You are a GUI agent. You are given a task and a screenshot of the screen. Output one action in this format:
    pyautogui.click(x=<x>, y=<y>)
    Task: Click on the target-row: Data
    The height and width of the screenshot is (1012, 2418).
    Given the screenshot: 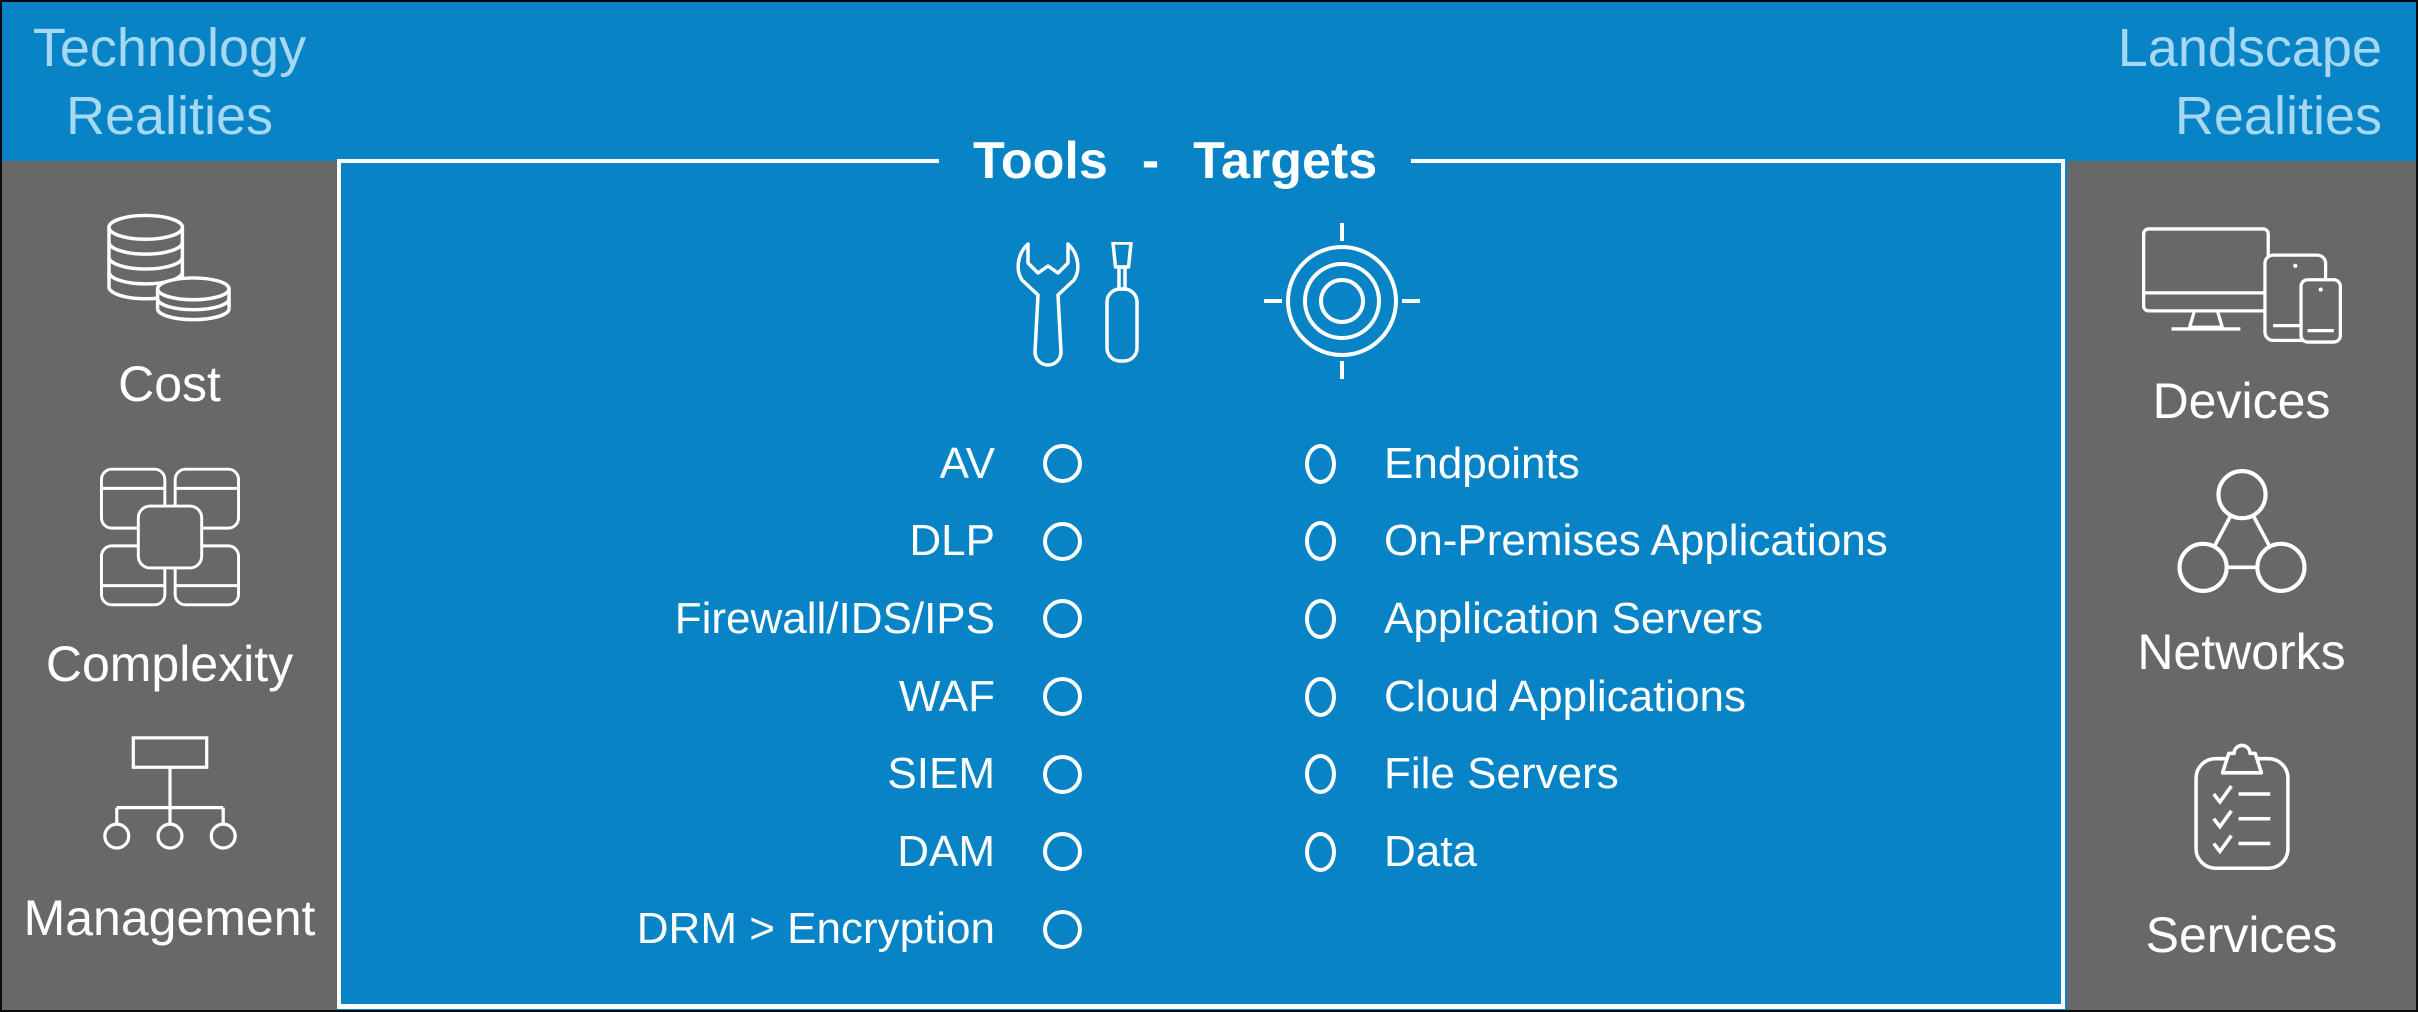 What is the action you would take?
    pyautogui.click(x=1596, y=852)
    